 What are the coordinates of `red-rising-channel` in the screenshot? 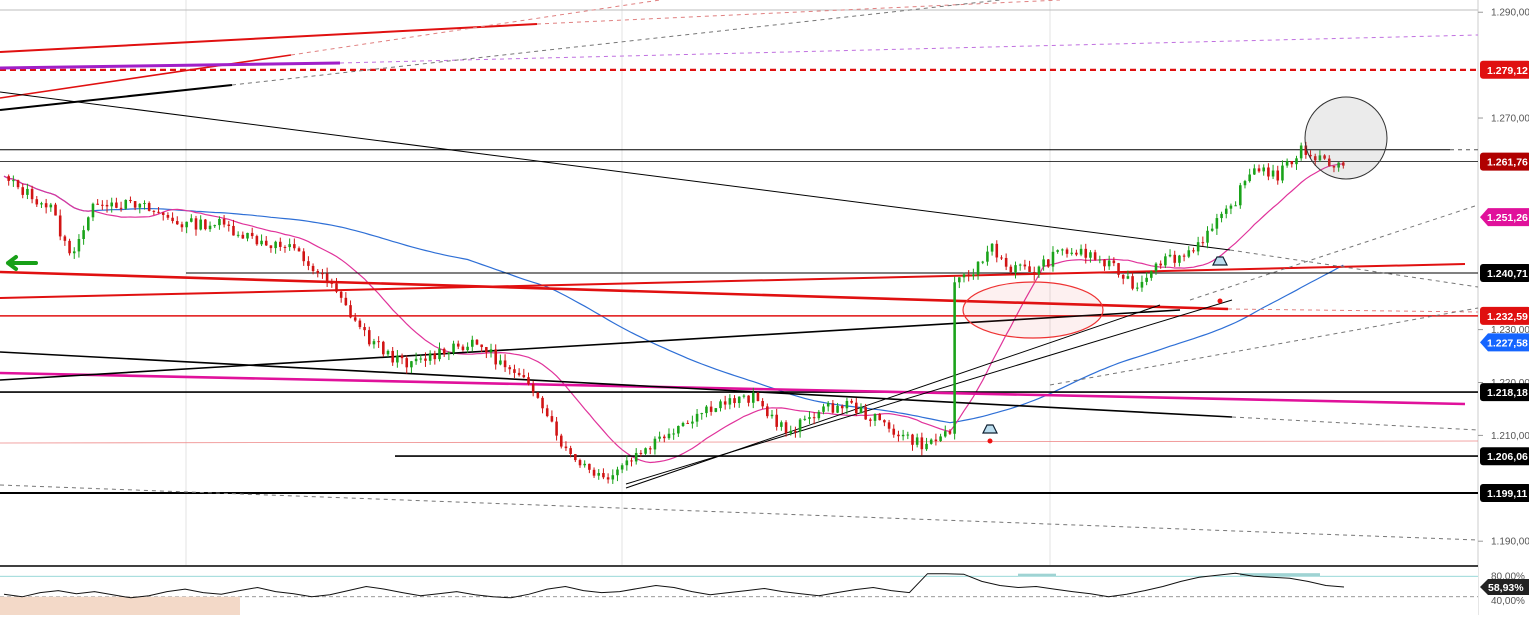 It's located at (733, 281).